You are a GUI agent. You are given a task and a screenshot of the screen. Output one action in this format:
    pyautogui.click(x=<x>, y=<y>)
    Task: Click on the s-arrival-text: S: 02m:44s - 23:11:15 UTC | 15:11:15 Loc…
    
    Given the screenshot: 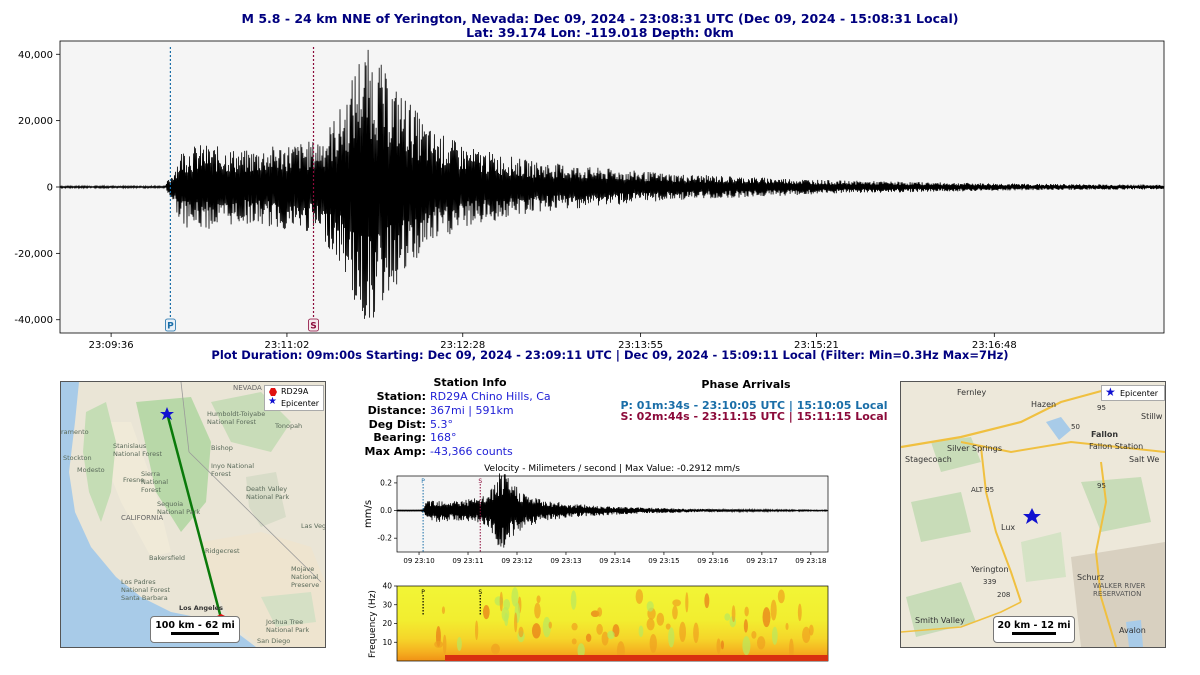 What is the action you would take?
    pyautogui.click(x=754, y=416)
    